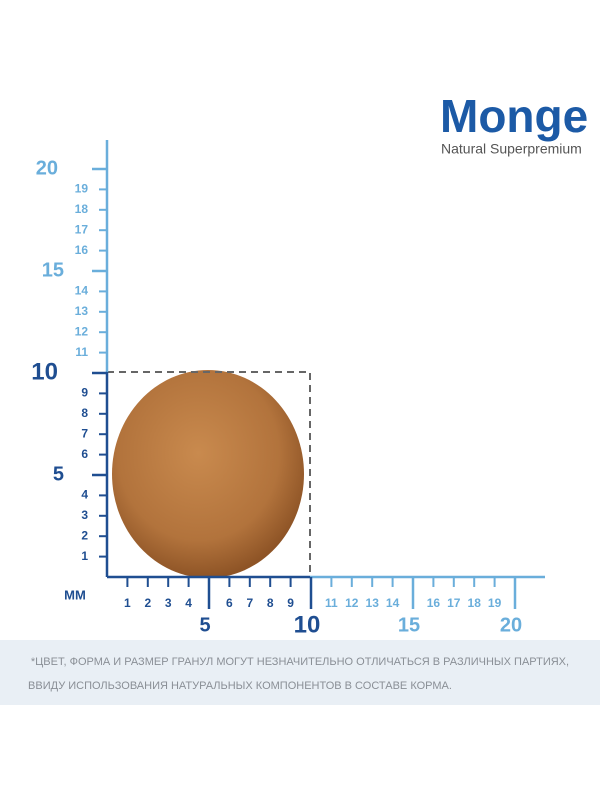  I want to click on y-tick-label: 19, so click(82, 189).